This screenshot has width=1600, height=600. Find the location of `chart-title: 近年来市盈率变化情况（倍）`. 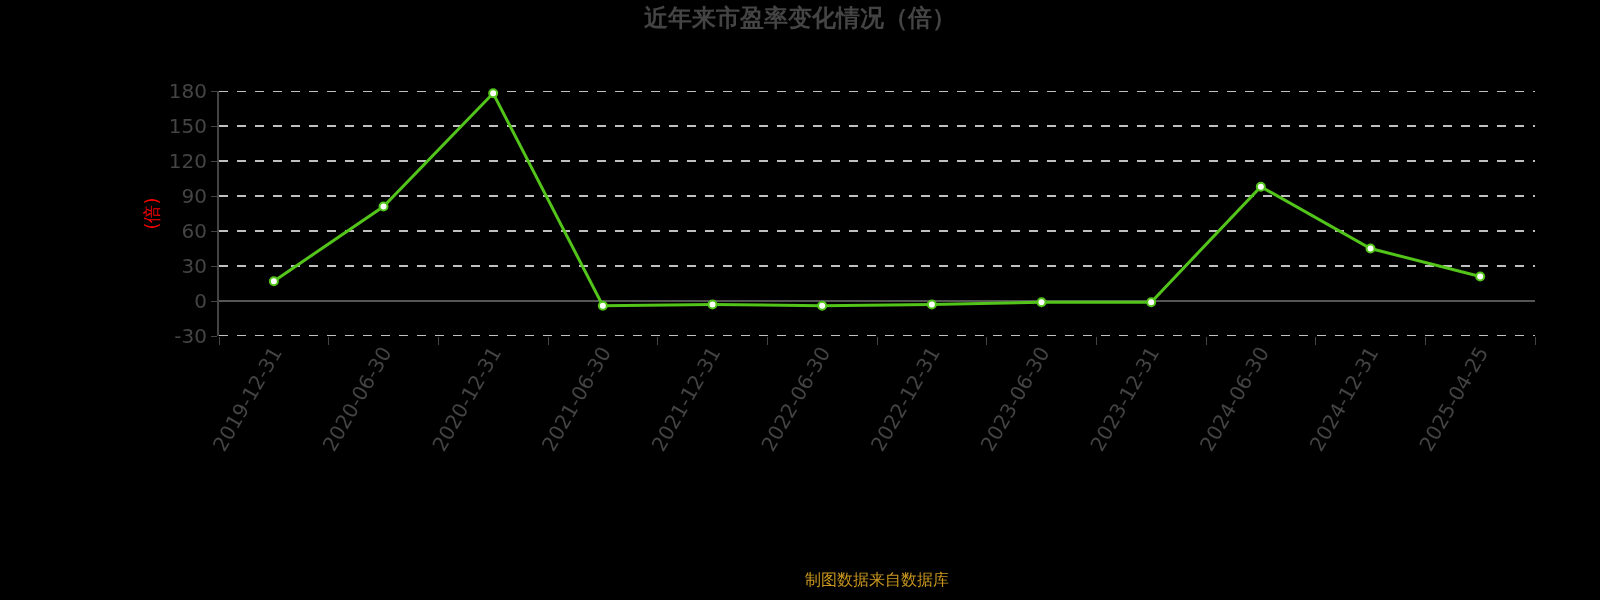

chart-title: 近年来市盈率变化情况（倍） is located at coordinates (800, 17).